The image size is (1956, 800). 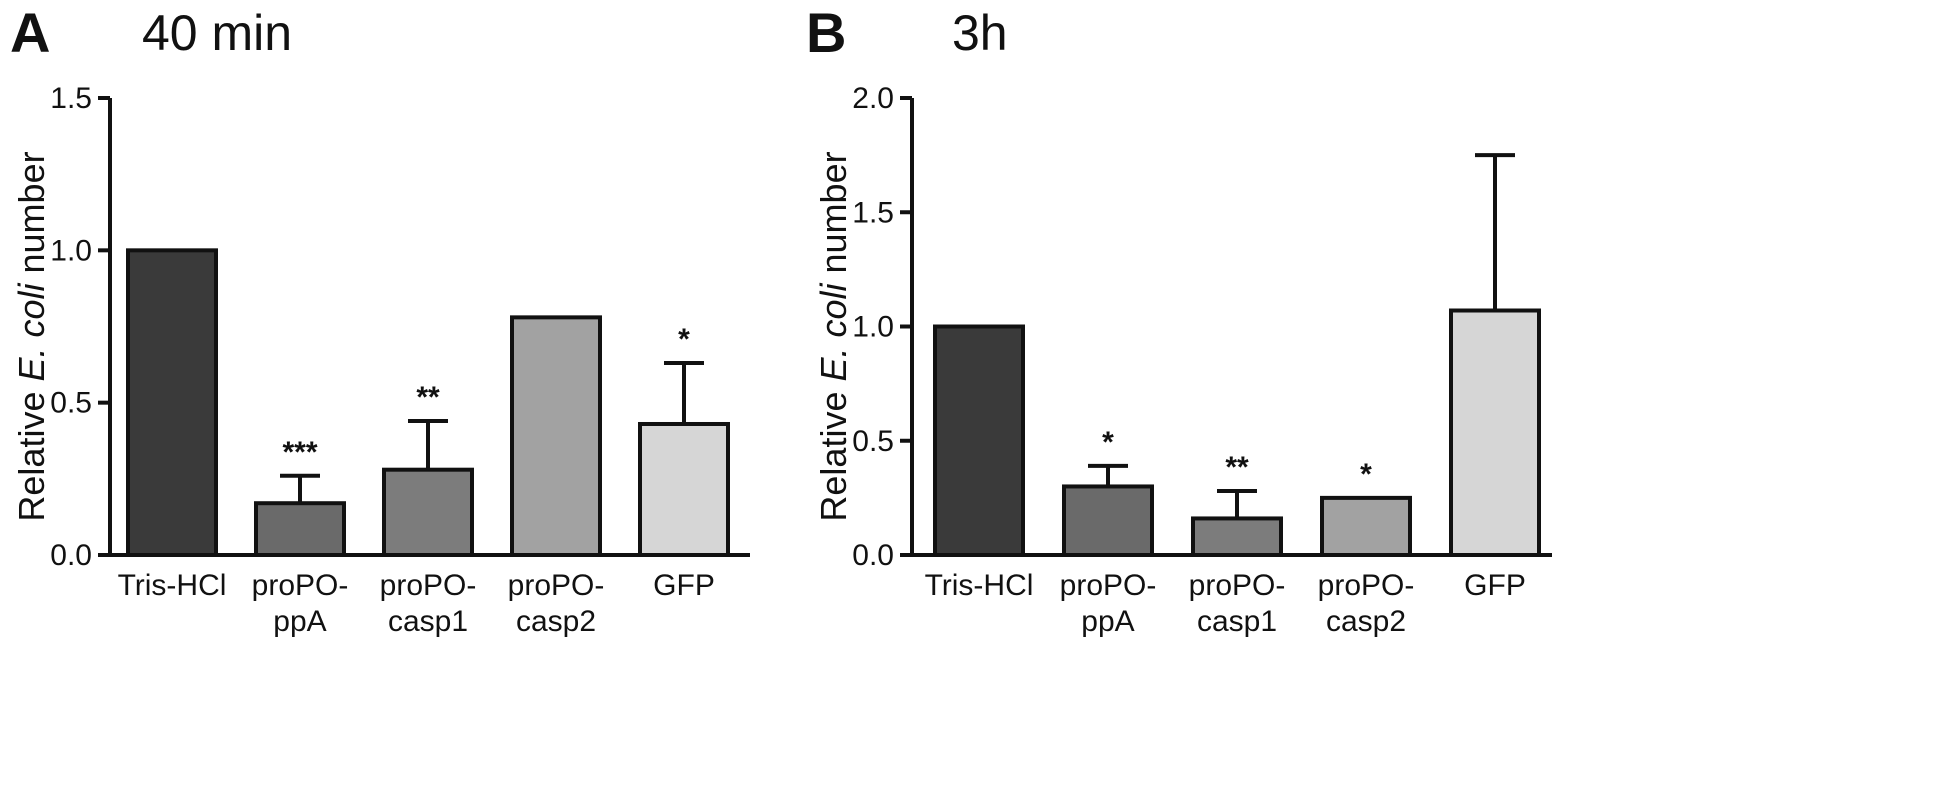 I want to click on significance-label: ***, so click(x=299, y=452).